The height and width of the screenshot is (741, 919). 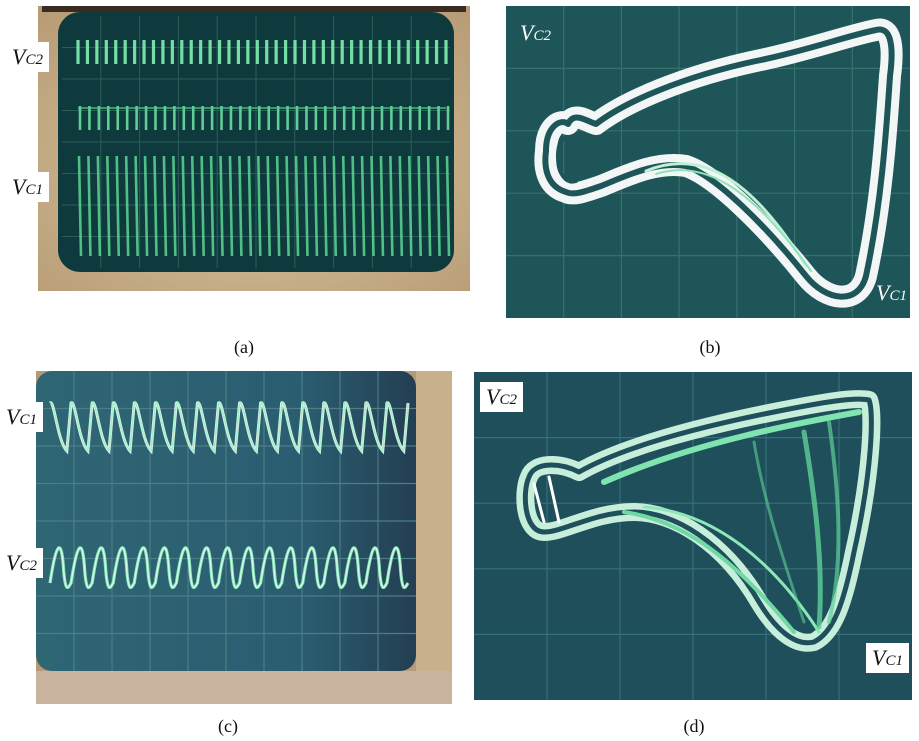 What do you see at coordinates (535, 32) in the screenshot?
I see `label-vc2-b: VC2` at bounding box center [535, 32].